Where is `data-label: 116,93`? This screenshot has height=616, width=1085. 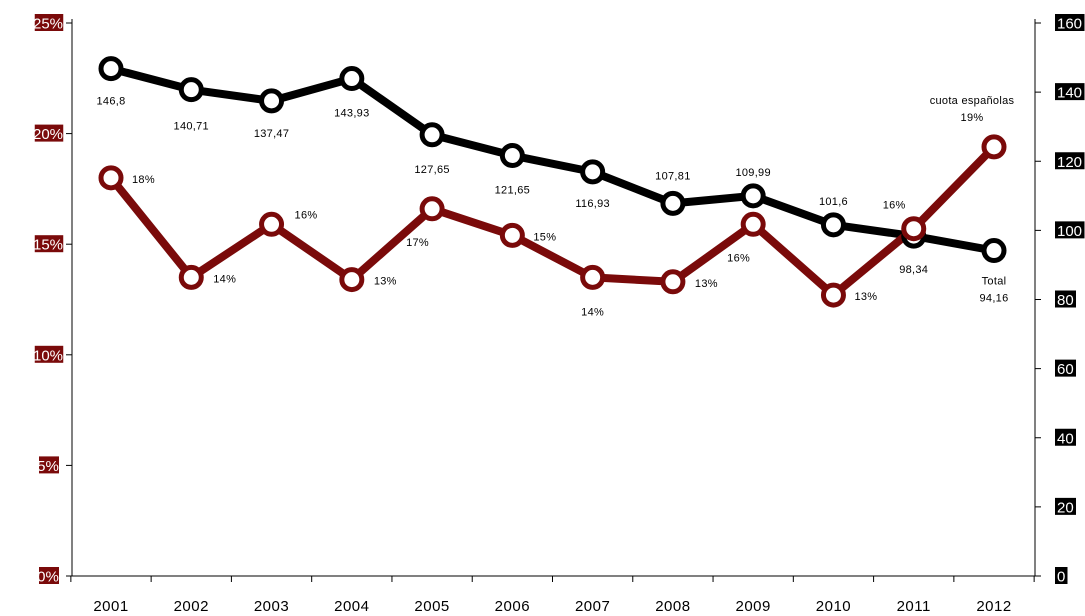 data-label: 116,93 is located at coordinates (592, 204).